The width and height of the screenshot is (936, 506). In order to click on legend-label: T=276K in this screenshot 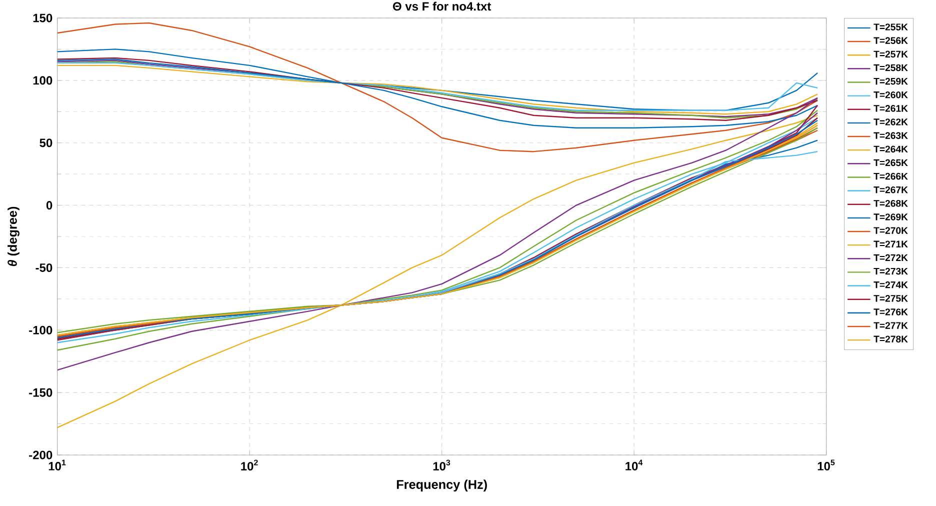, I will do `click(891, 312)`.